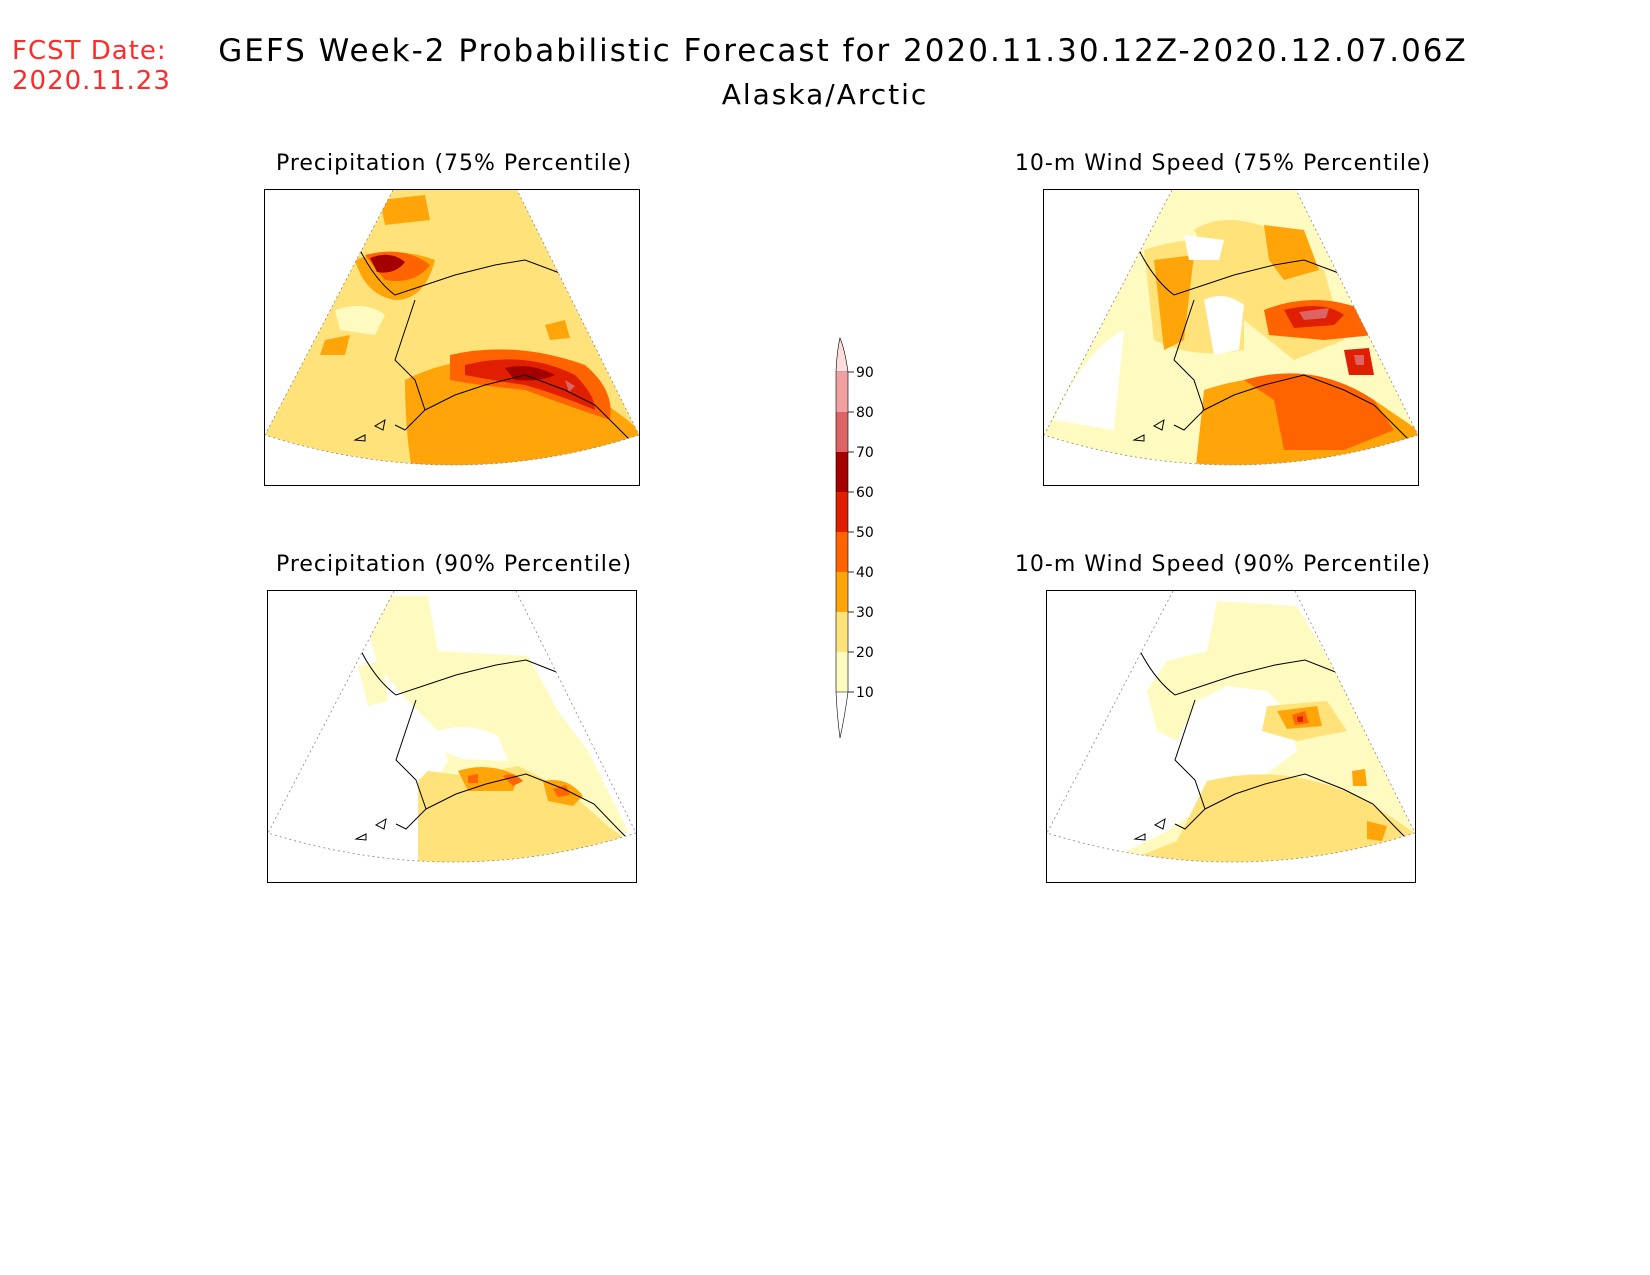  What do you see at coordinates (865, 453) in the screenshot?
I see `colorbar-tick-70: 70` at bounding box center [865, 453].